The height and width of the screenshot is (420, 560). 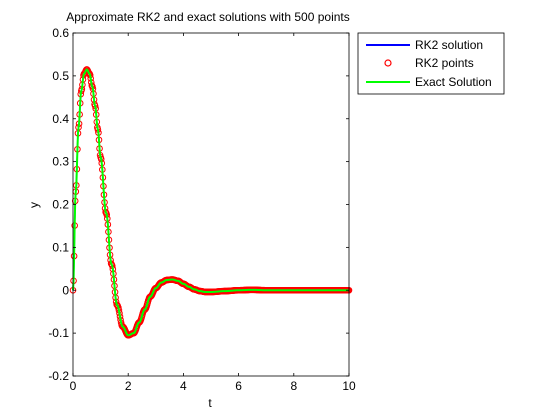 What do you see at coordinates (453, 82) in the screenshot?
I see `legend-entry-exact-solution-label: Exact Solution` at bounding box center [453, 82].